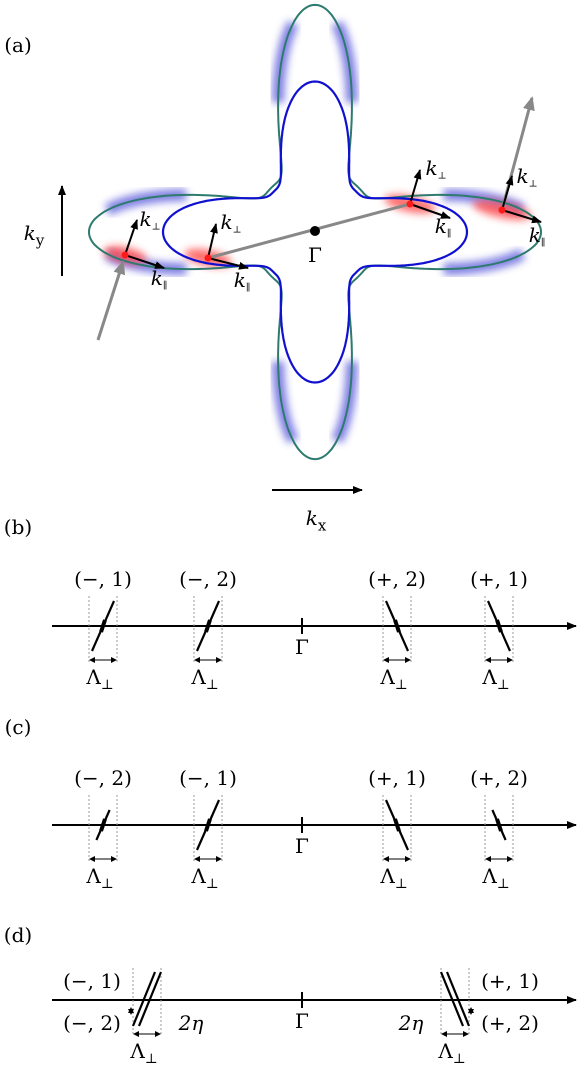 This screenshot has height=1067, width=582. I want to click on kx-label: kx, so click(316, 520).